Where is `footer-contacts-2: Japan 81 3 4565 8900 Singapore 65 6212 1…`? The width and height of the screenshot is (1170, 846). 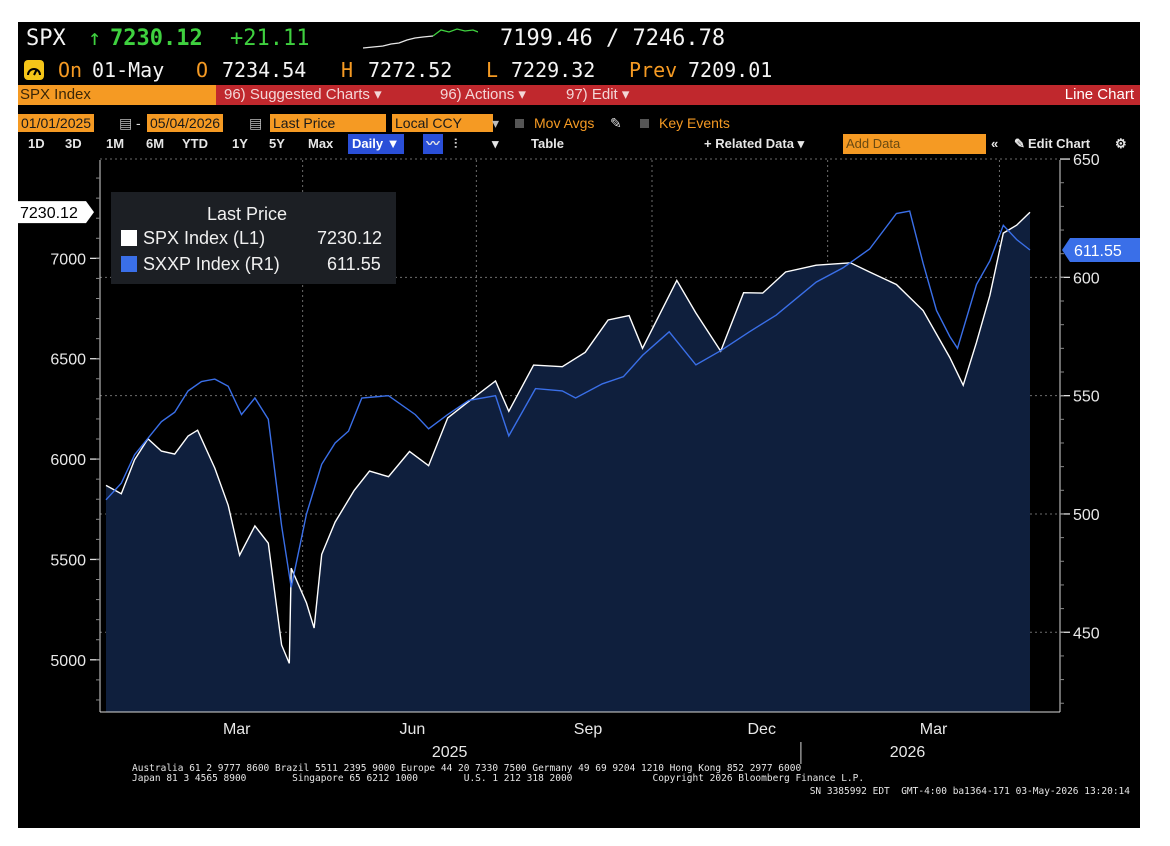
footer-contacts-2: Japan 81 3 4565 8900 Singapore 65 6212 1… is located at coordinates (498, 778).